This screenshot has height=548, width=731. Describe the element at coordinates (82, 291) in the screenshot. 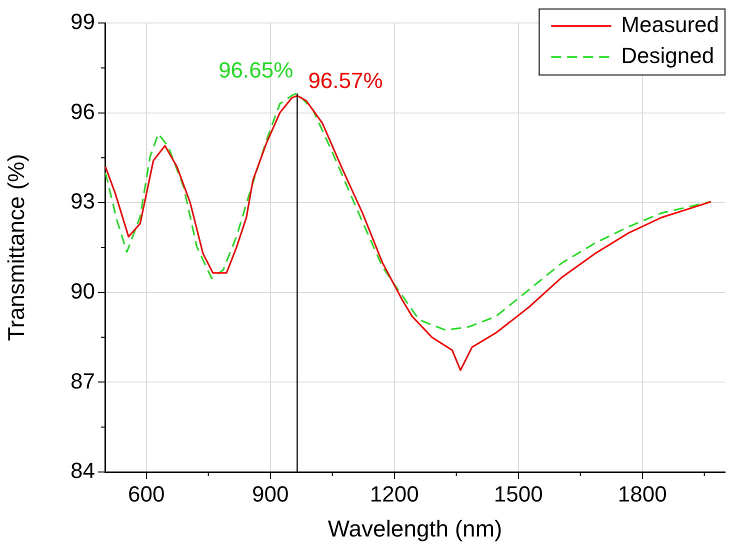

I see `y-tick-label: 90` at that location.